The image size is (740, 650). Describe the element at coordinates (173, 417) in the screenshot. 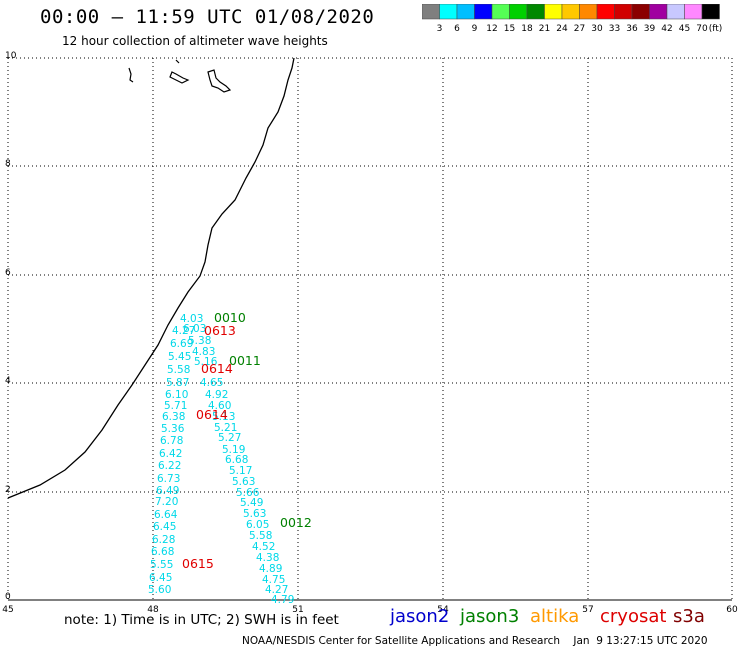

I see `wave-height-value: 6.38` at that location.